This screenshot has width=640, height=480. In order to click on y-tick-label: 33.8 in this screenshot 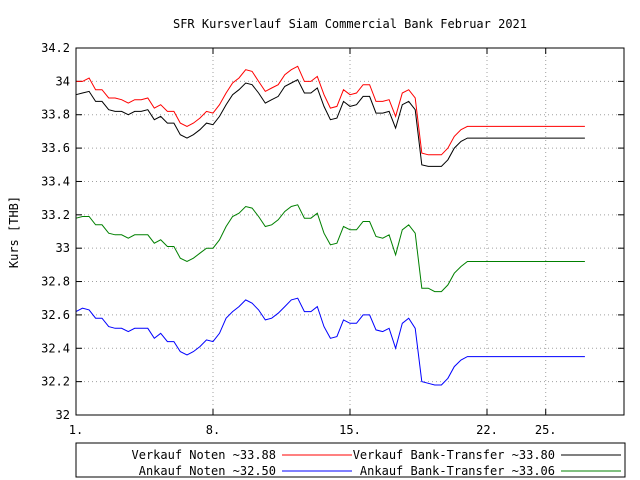, I will do `click(55, 115)`.